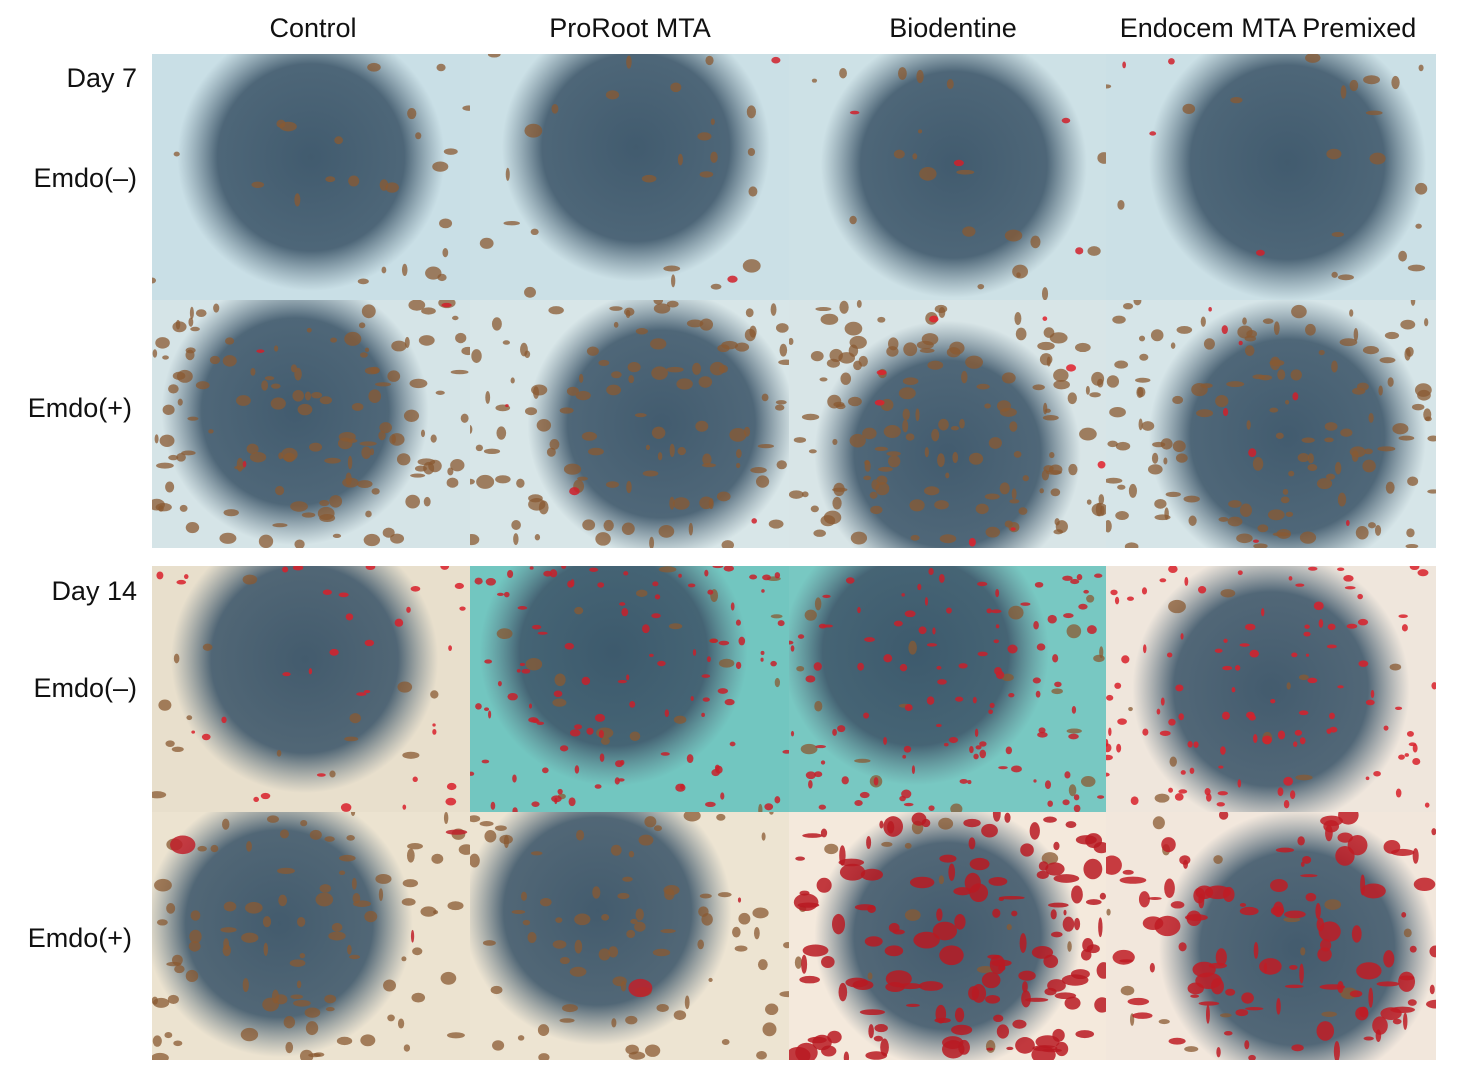 This screenshot has width=1459, height=1085. I want to click on column-label: Biodentine, so click(953, 28).